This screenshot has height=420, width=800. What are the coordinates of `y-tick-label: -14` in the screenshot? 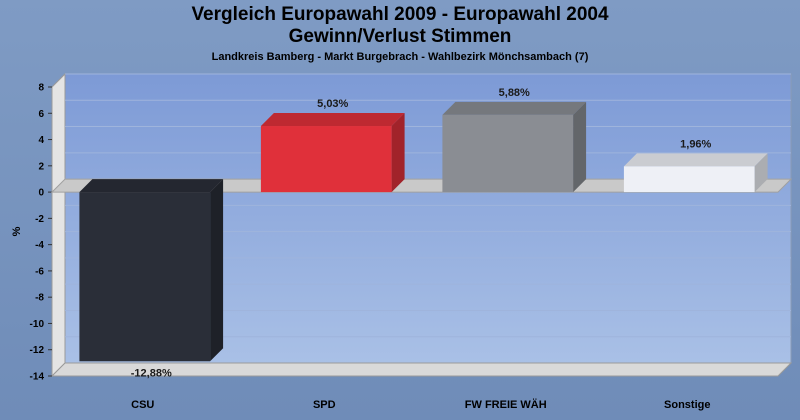 It's located at (37, 377).